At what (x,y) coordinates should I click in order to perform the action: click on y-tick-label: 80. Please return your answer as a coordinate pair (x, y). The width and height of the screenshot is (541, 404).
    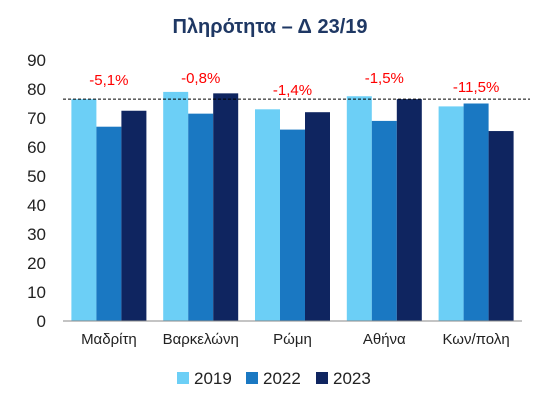
    Looking at the image, I should click on (36, 89).